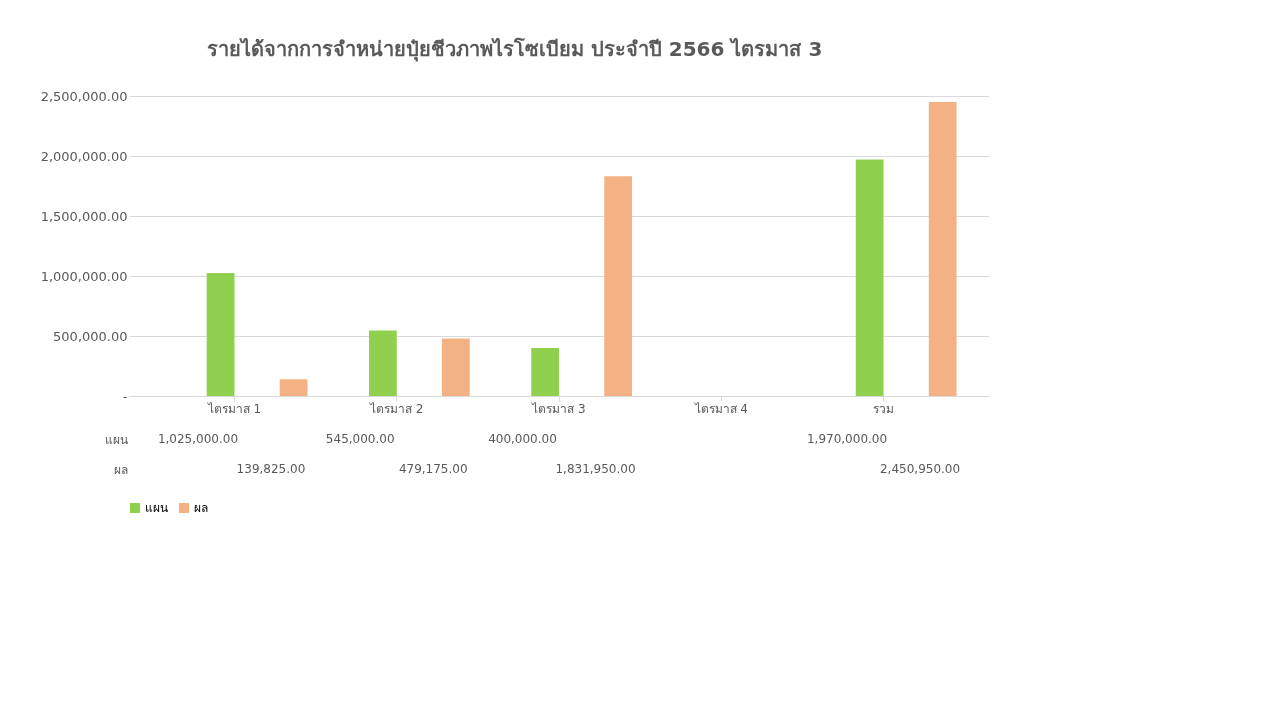 The image size is (1280, 720). What do you see at coordinates (595, 469) in the screenshot?
I see `data-label: 1,831,950.00` at bounding box center [595, 469].